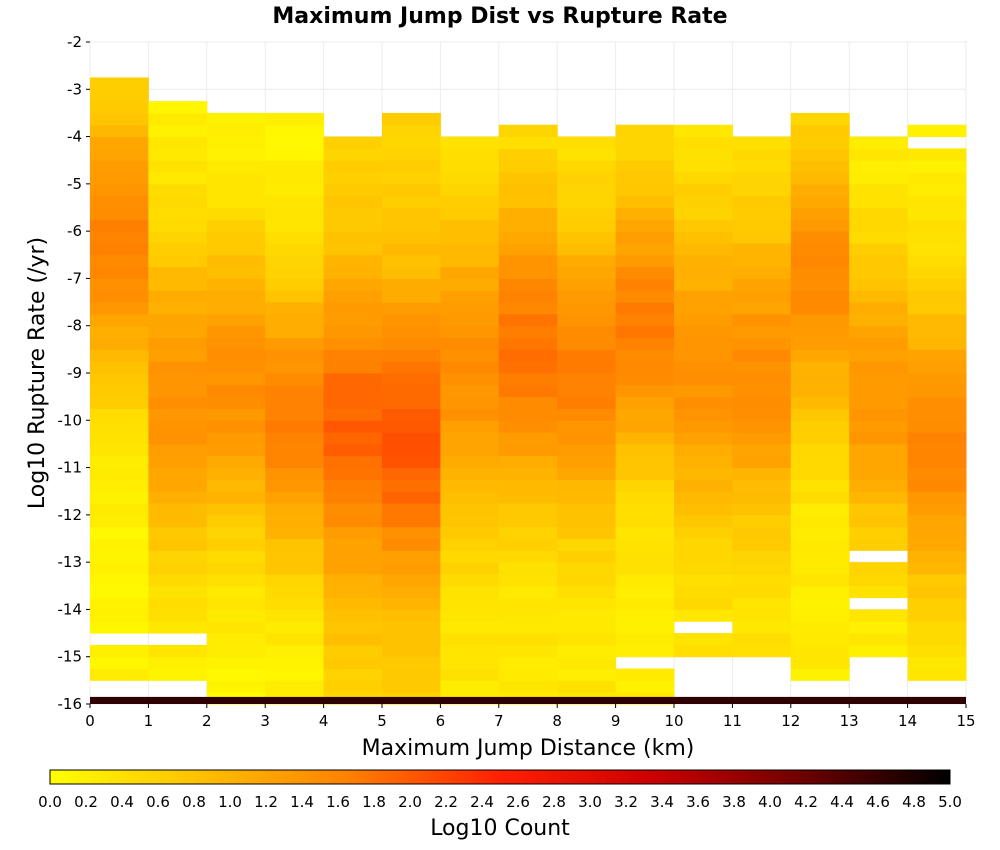 The image size is (1000, 850). Describe the element at coordinates (74, 231) in the screenshot. I see `y-tick-label: -6` at that location.